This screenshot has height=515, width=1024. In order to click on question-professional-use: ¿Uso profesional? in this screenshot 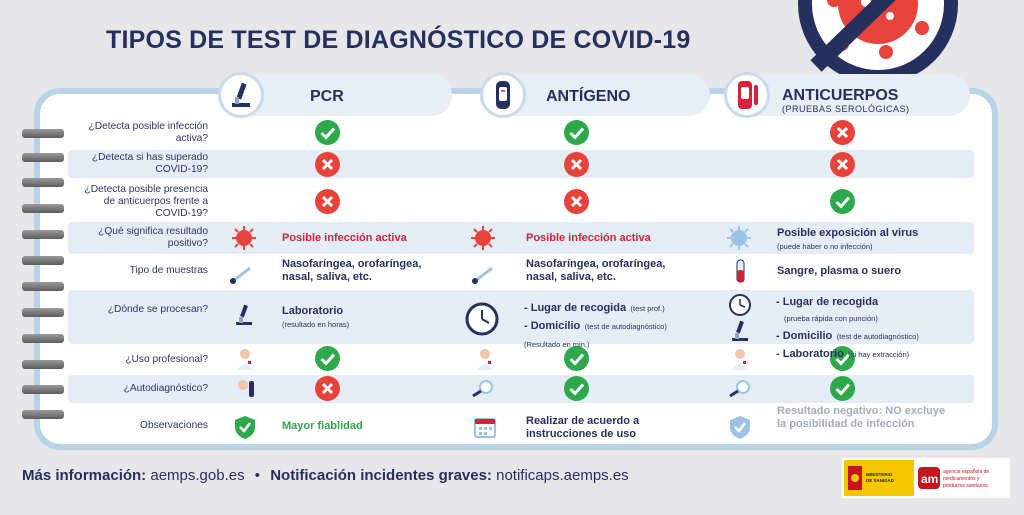, I will do `click(166, 359)`.